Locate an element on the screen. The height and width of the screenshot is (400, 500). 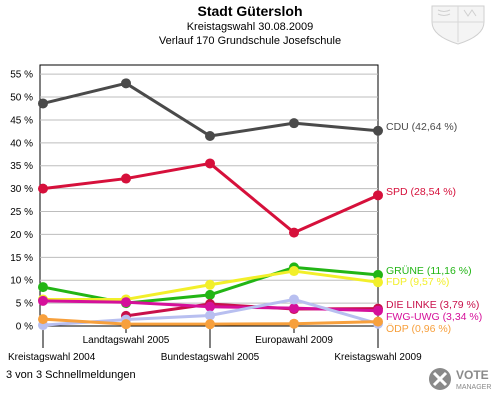
x-tick-label: Kreistagswahl 2009 is located at coordinates (378, 357).